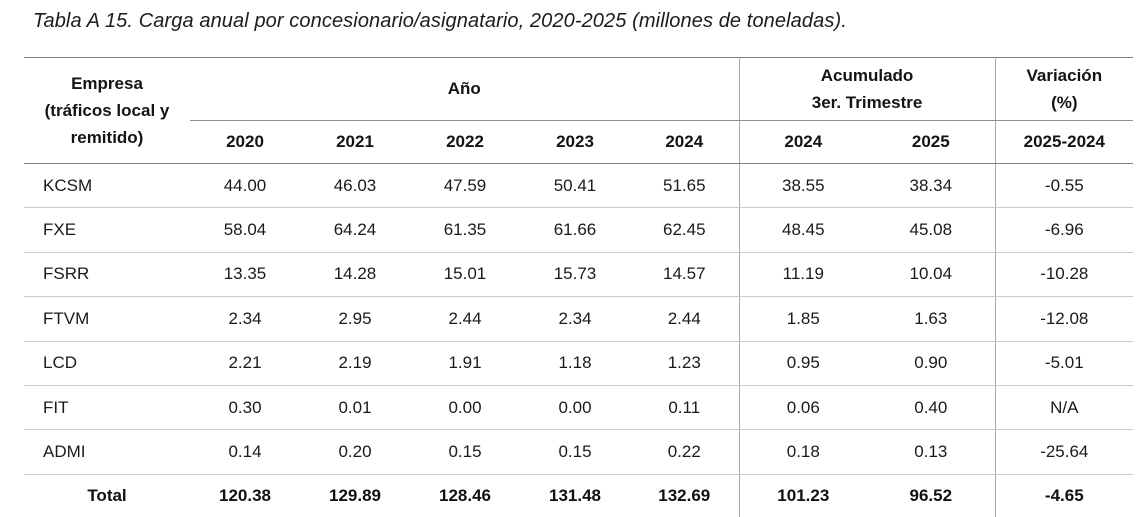 This screenshot has width=1148, height=517. Describe the element at coordinates (107, 83) in the screenshot. I see `empresa-header-line1: Empresa` at that location.